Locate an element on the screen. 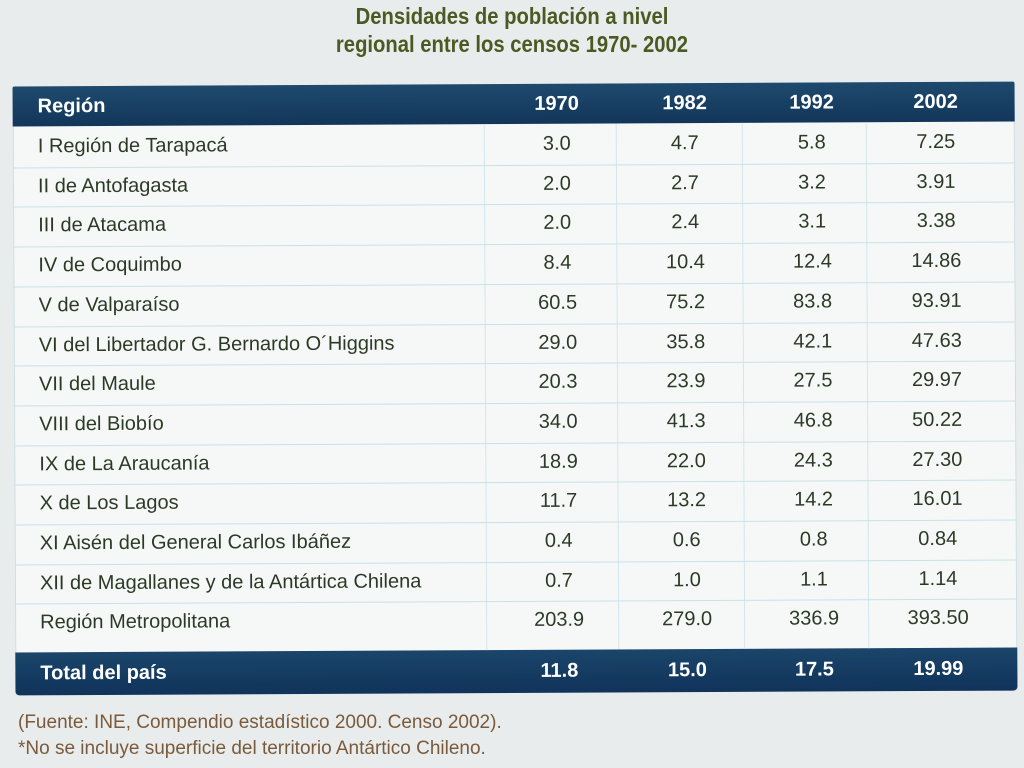 This screenshot has width=1024, height=768. table-cell: 7.25 is located at coordinates (936, 142).